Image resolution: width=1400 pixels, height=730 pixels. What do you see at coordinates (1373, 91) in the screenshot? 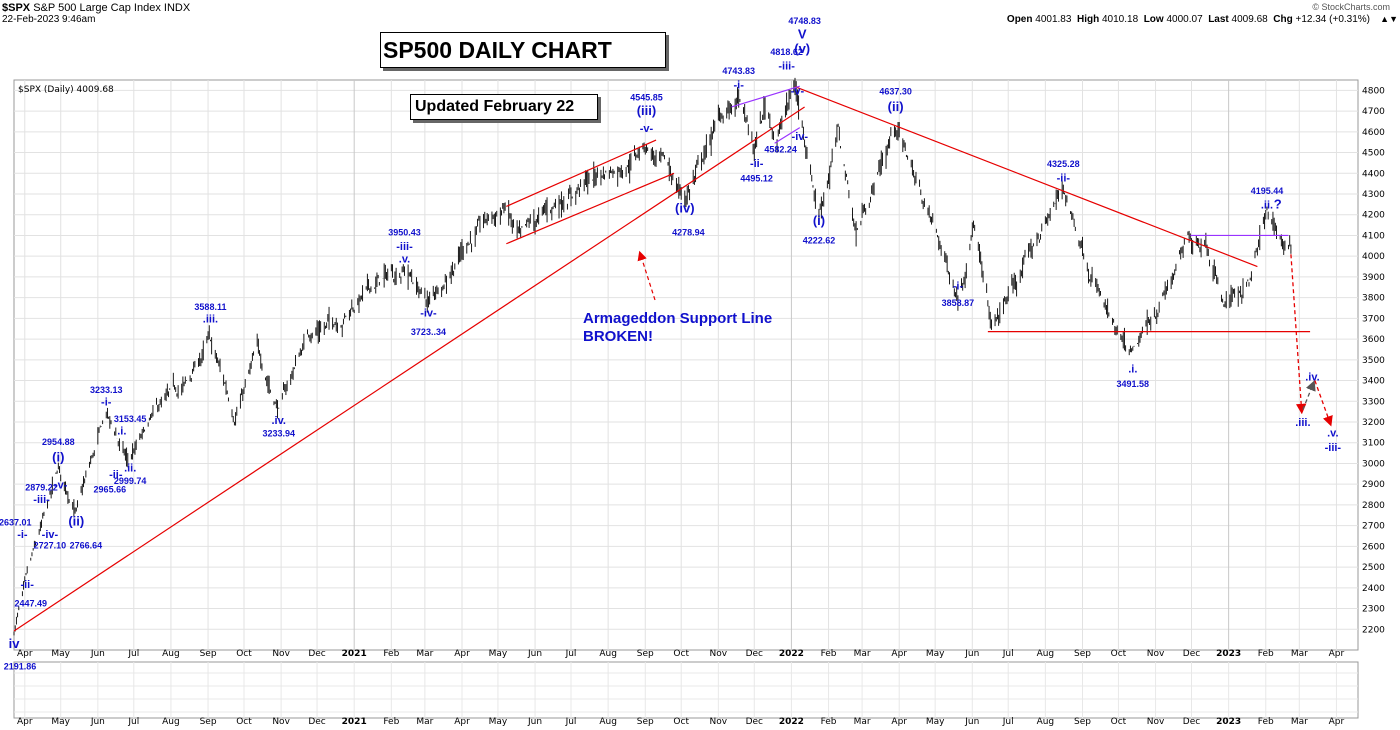
I see `y-tick-label: 4800` at bounding box center [1373, 91].